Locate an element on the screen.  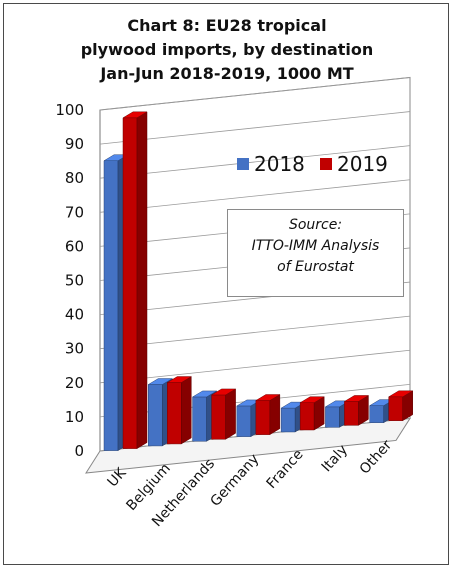
x-tick-label: Germany is located at coordinates (234, 480).